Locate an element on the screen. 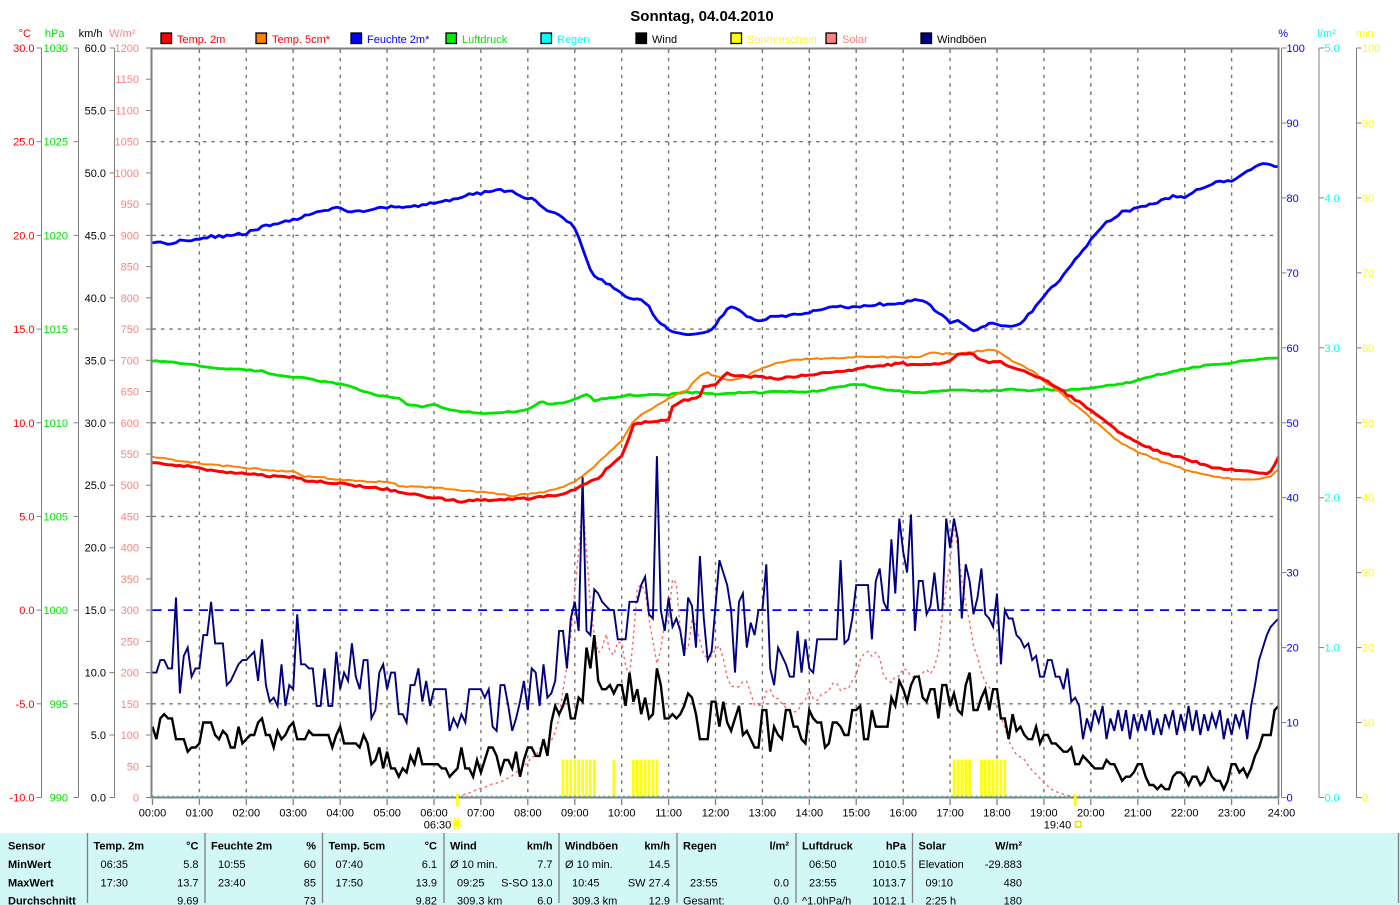 The height and width of the screenshot is (905, 1400). svg-text: 17:30 is located at coordinates (115, 884).